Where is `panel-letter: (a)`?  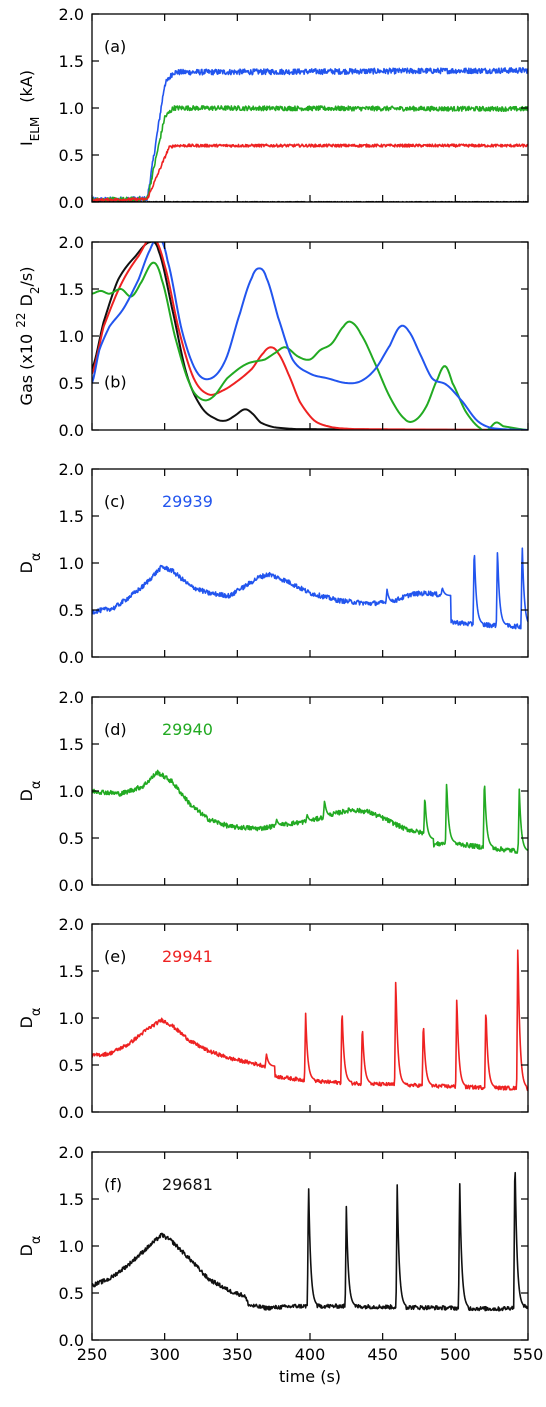
panel-letter: (a) is located at coordinates (115, 46).